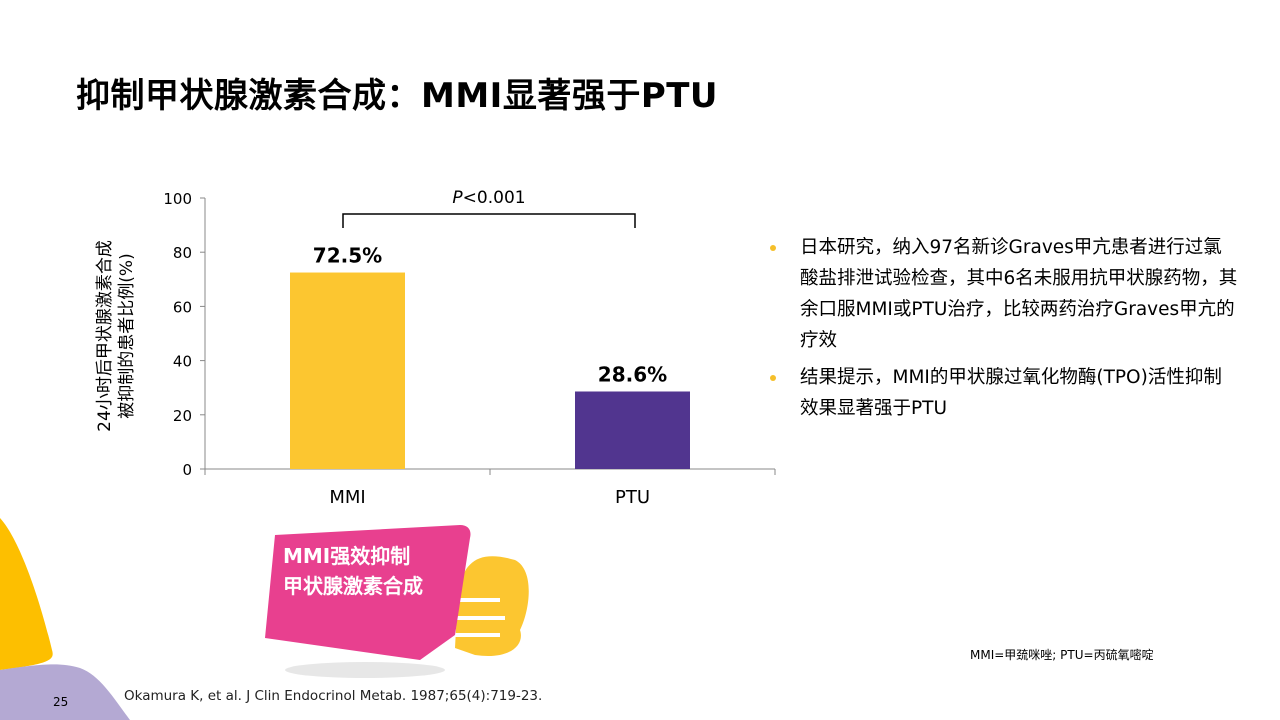 The image size is (1280, 720). What do you see at coordinates (632, 497) in the screenshot?
I see `x-tick-label: PTU` at bounding box center [632, 497].